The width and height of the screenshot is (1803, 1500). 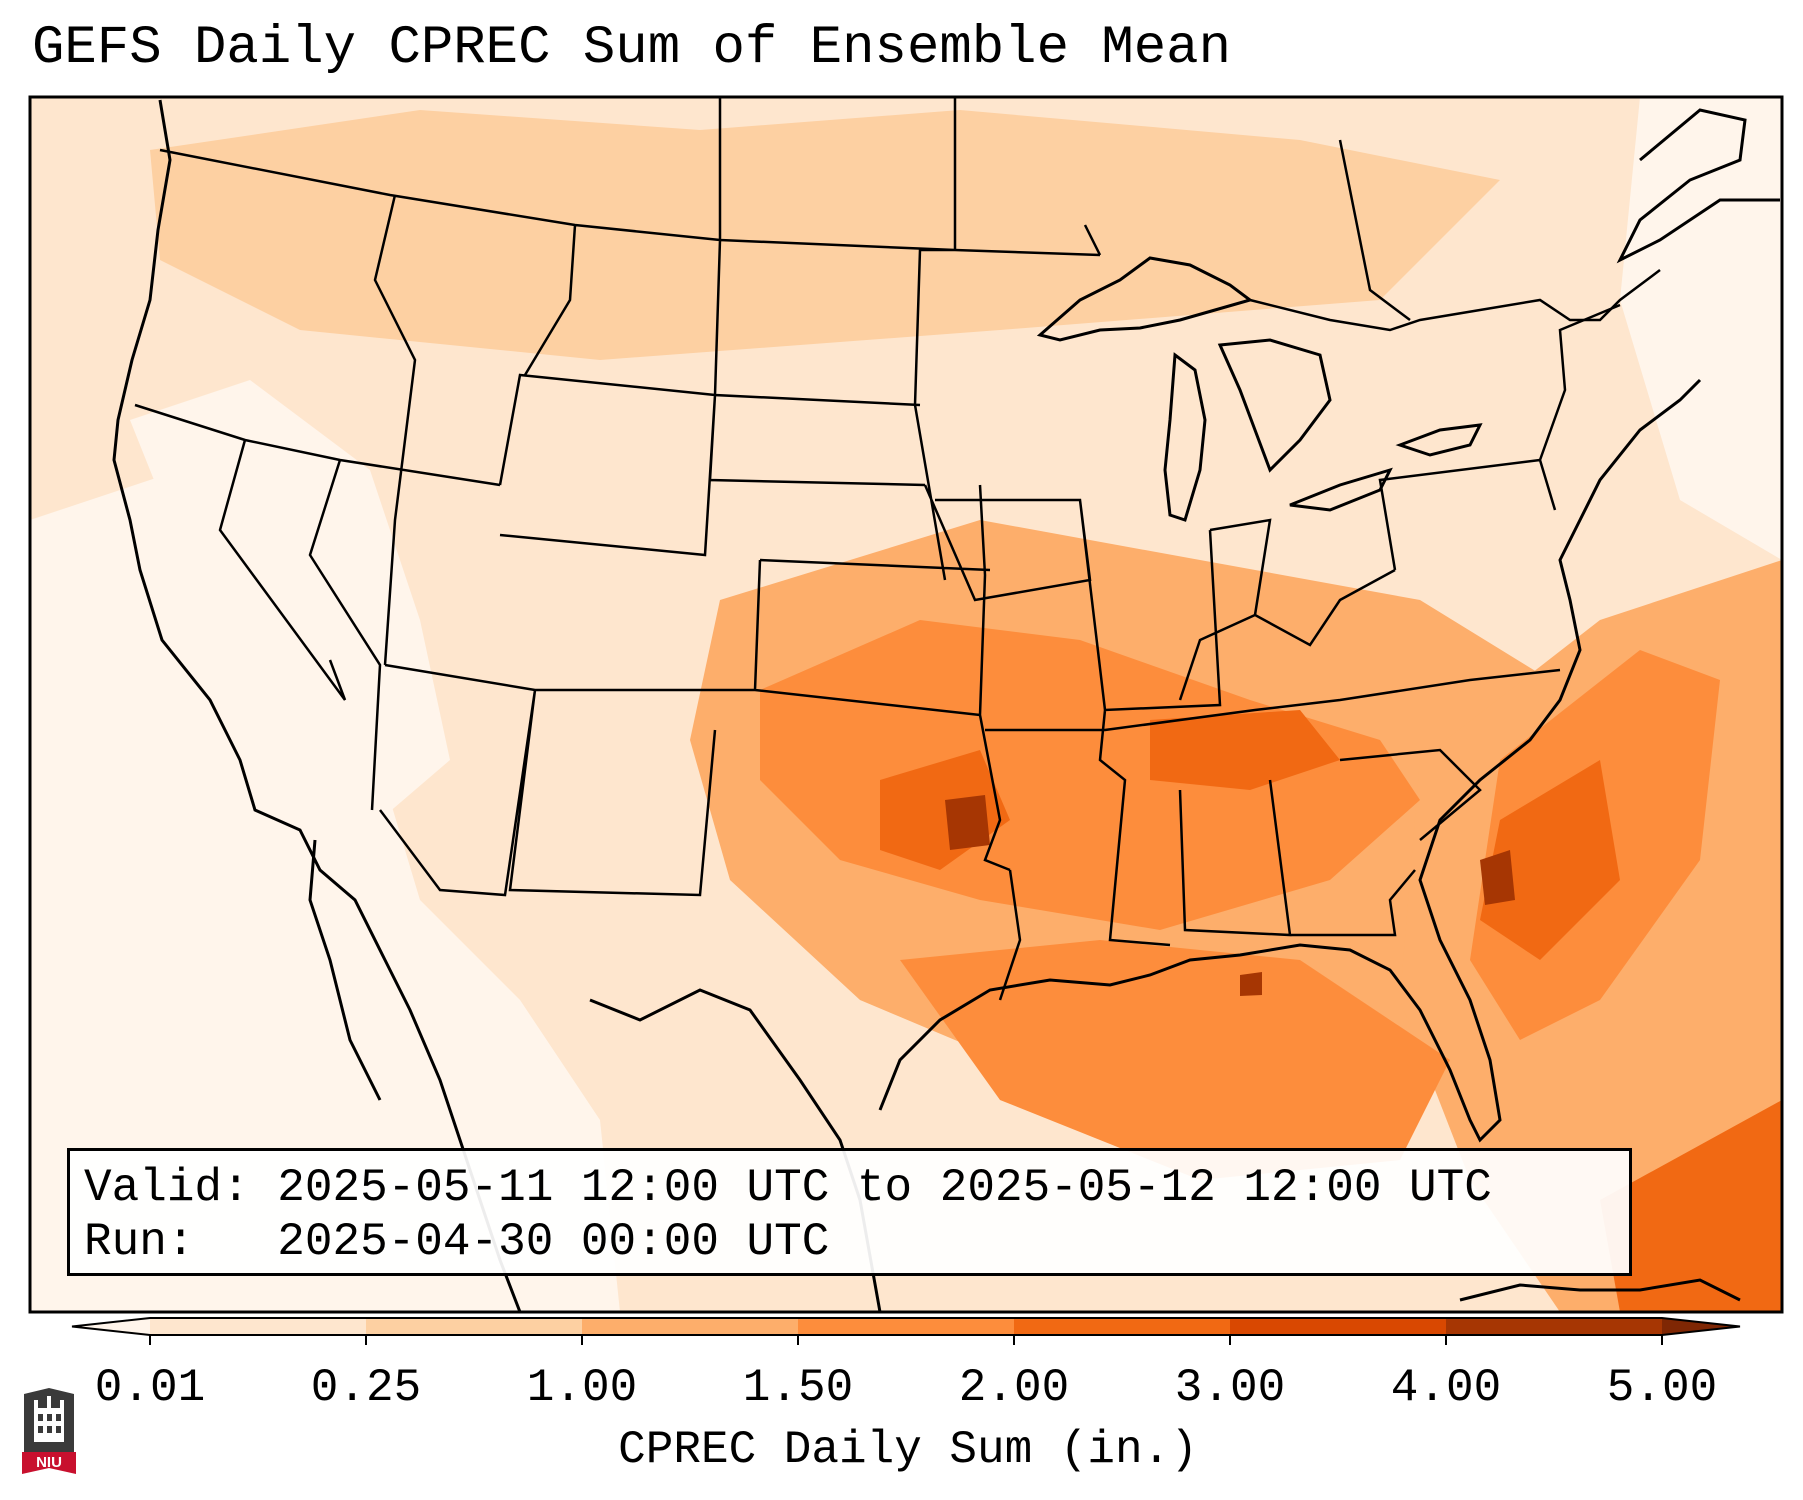 What do you see at coordinates (1698, 186) in the screenshot?
I see `canada-coast` at bounding box center [1698, 186].